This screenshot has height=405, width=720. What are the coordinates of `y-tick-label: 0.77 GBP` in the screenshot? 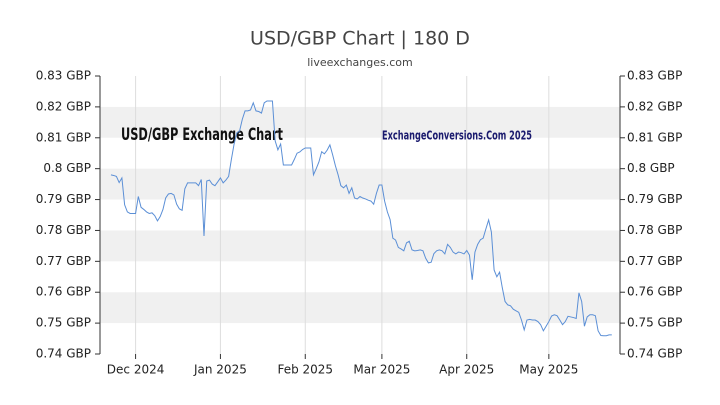 It's located at (63, 261).